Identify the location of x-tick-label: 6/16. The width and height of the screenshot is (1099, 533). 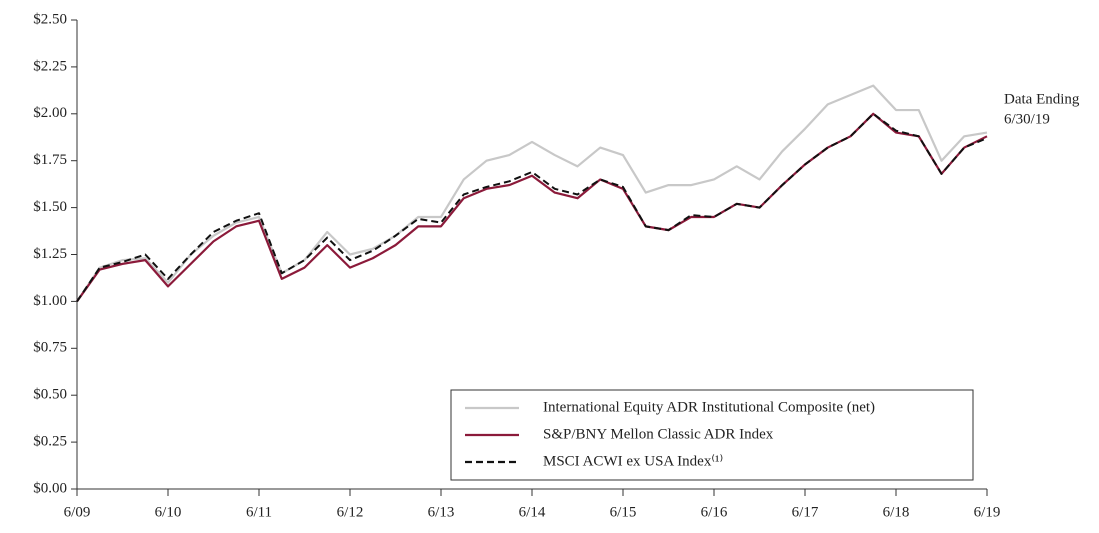
(714, 512).